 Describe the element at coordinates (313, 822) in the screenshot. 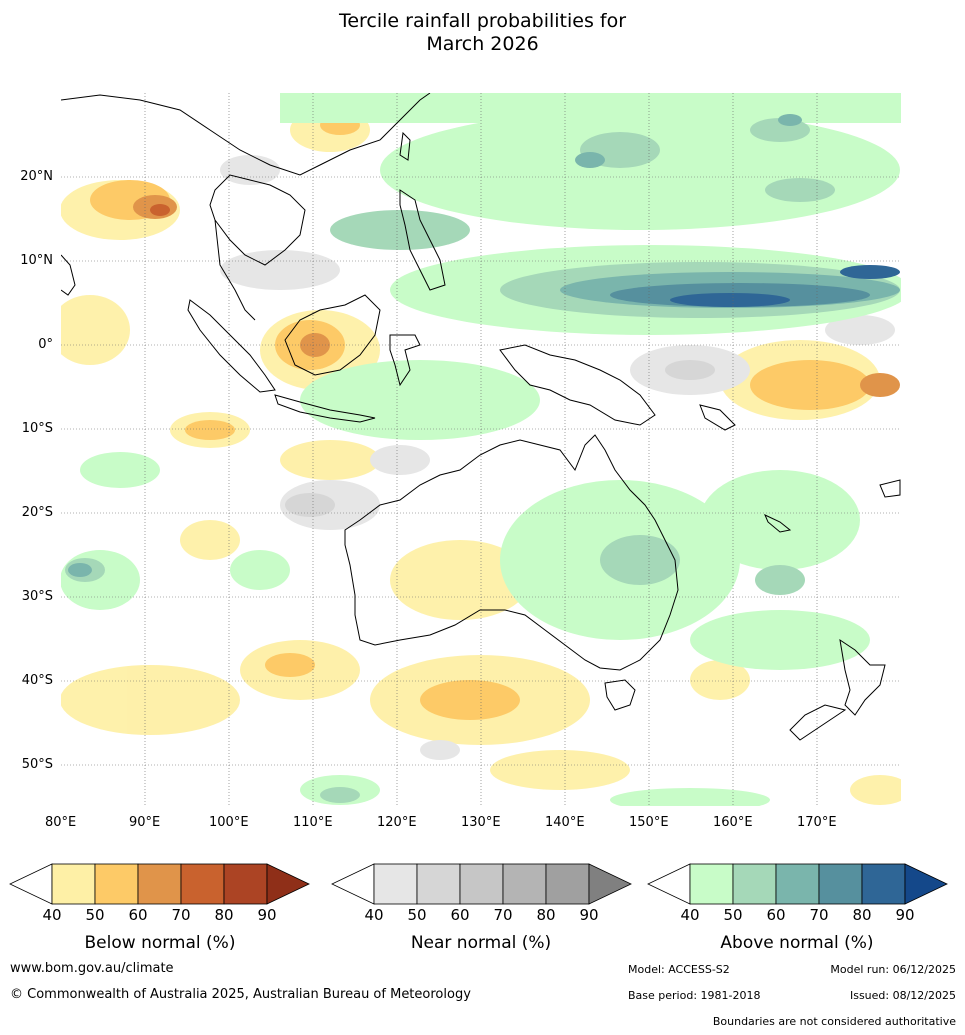

I see `lon-label-110e: 110°E` at that location.